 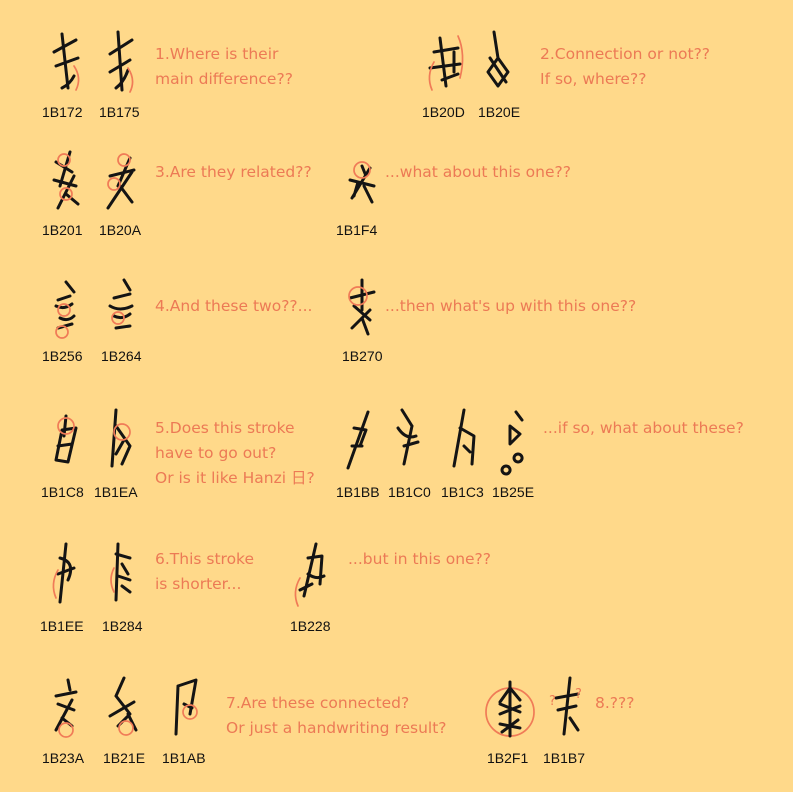 What do you see at coordinates (498, 61) in the screenshot?
I see `glyph-1B20E` at bounding box center [498, 61].